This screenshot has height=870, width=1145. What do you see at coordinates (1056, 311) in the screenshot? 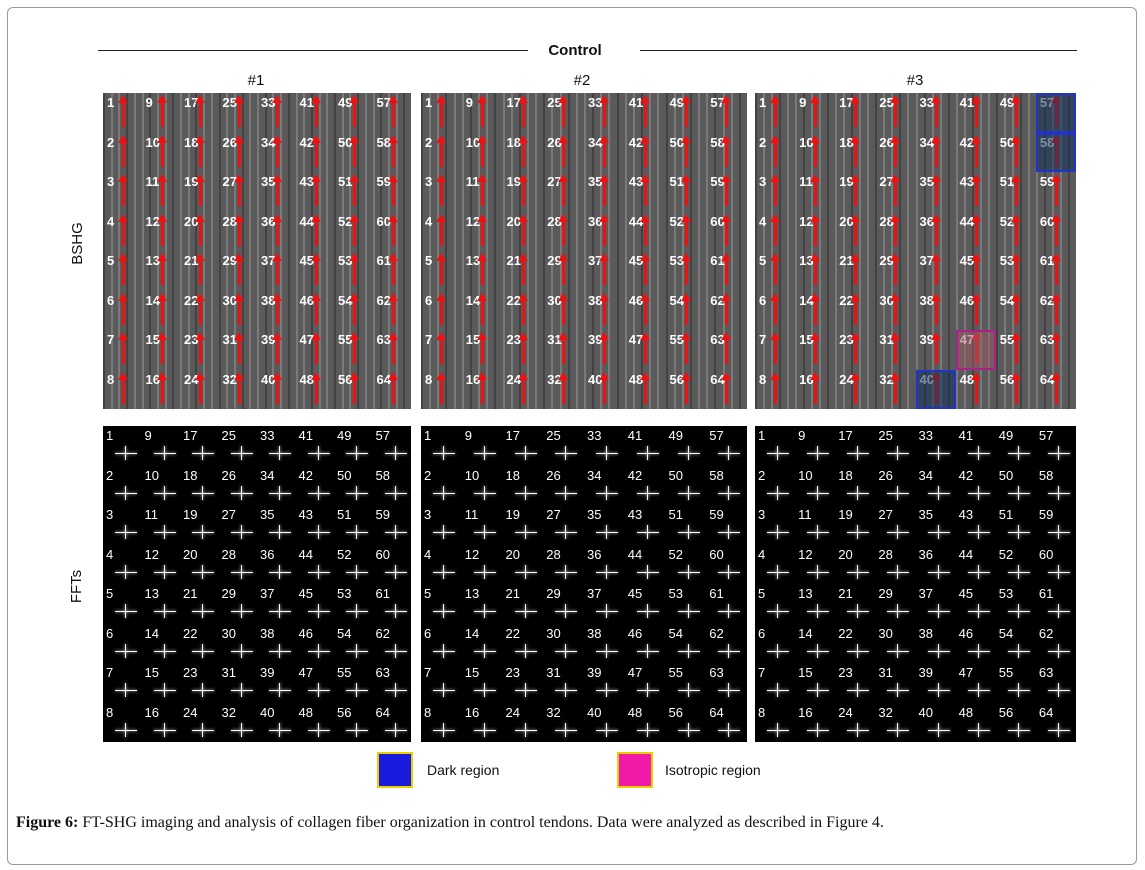
I see `bshg-cell-62: 62` at bounding box center [1056, 311].